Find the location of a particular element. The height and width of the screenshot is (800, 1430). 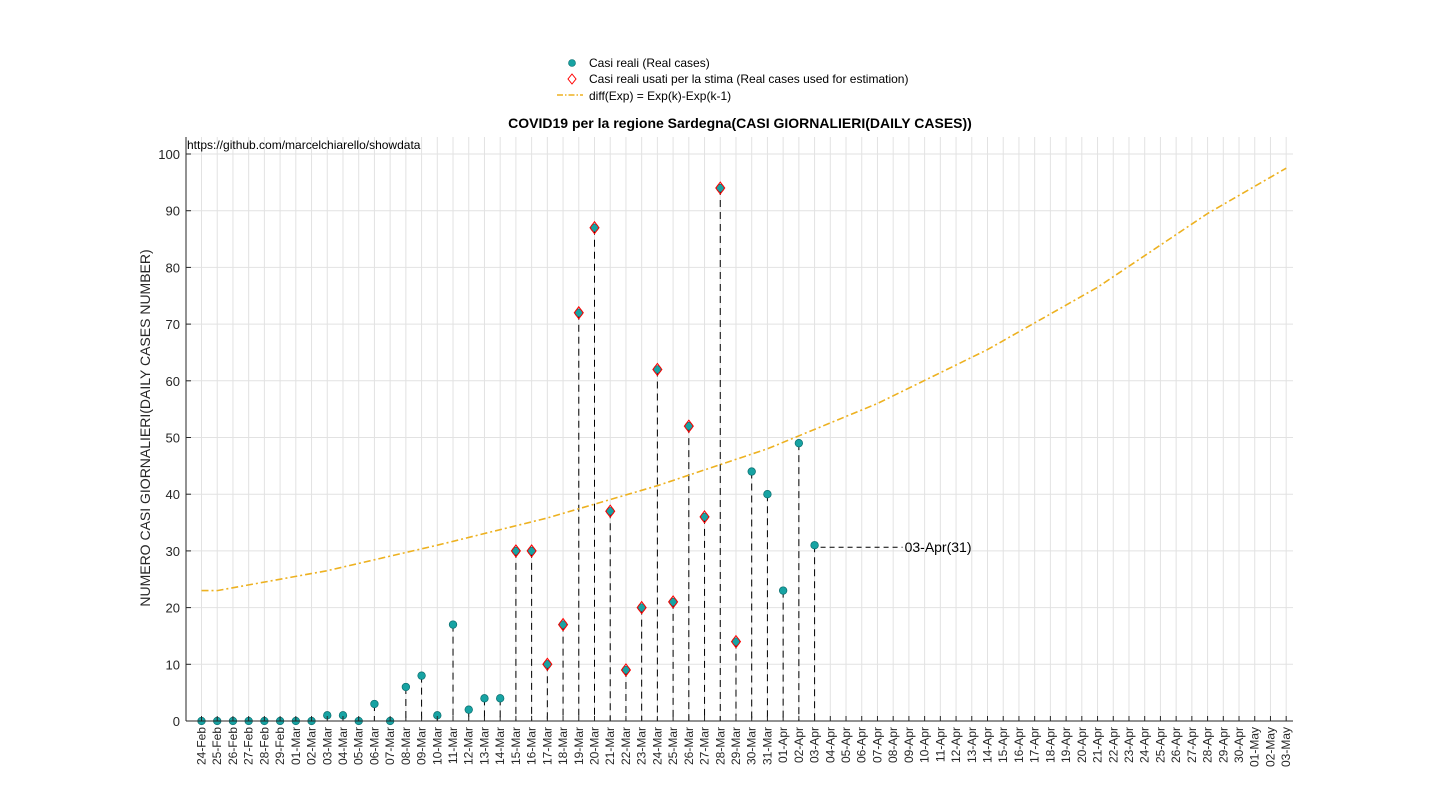

x-tick-label: 07-Apr is located at coordinates (877, 745).